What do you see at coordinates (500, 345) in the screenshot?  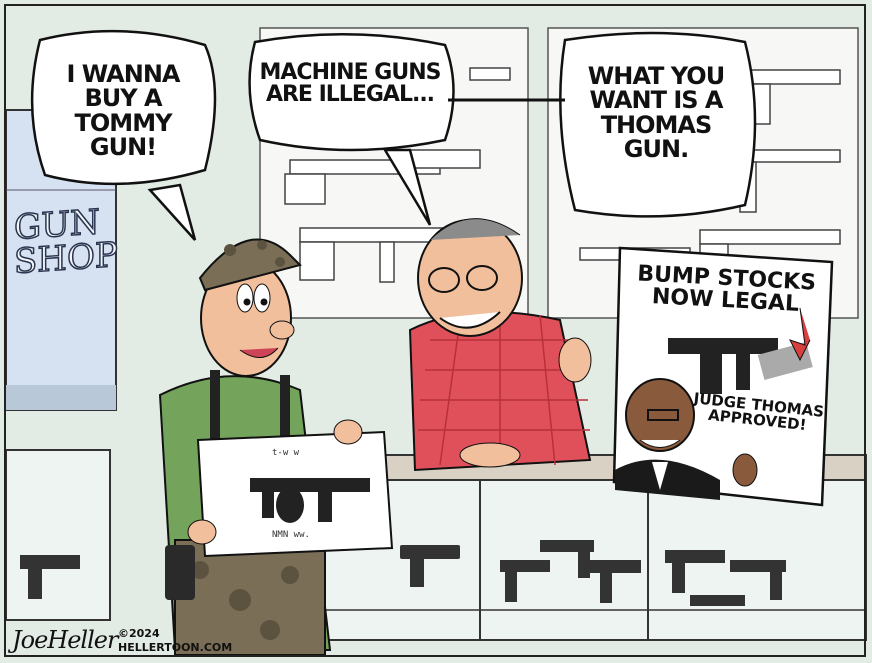 I see `clerk-character` at bounding box center [500, 345].